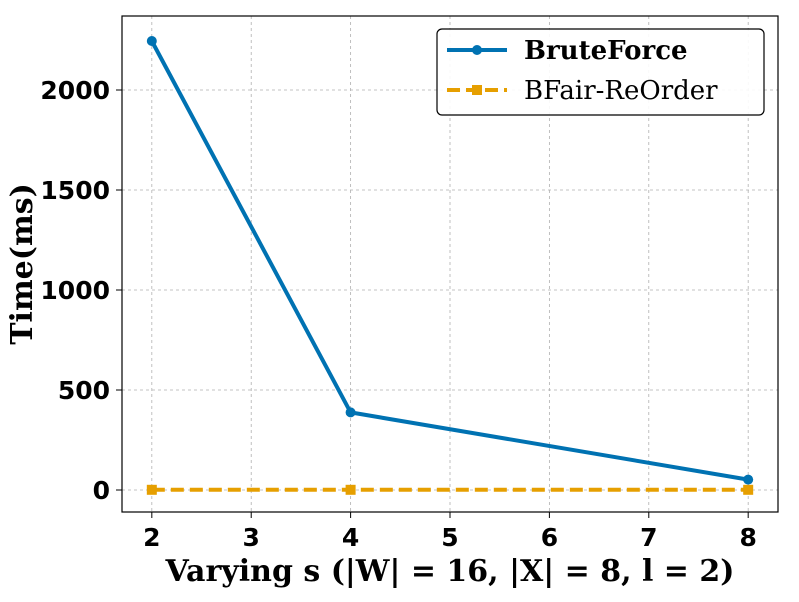  What do you see at coordinates (101, 490) in the screenshot?
I see `y-tick-label: 0` at bounding box center [101, 490].